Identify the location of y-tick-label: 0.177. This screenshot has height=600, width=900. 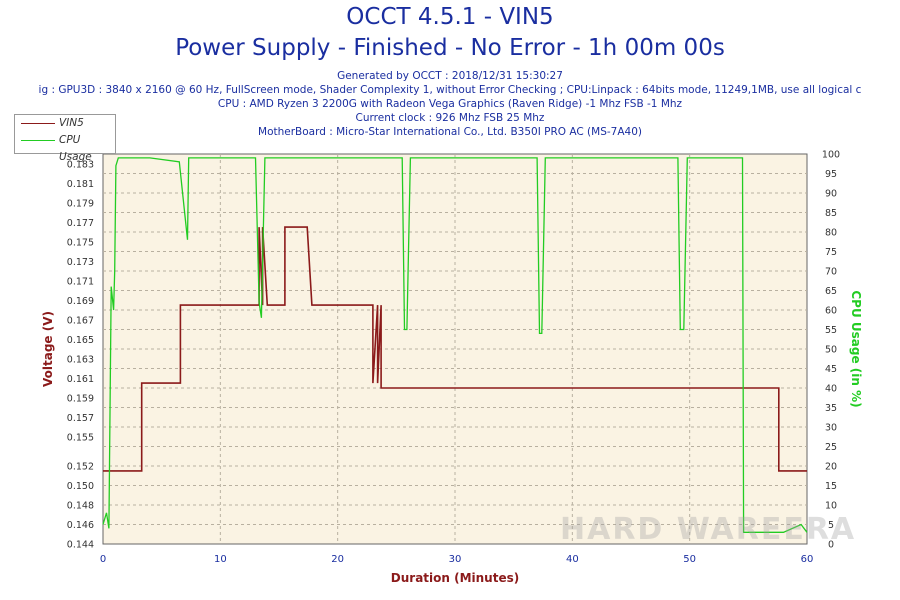
(80, 223).